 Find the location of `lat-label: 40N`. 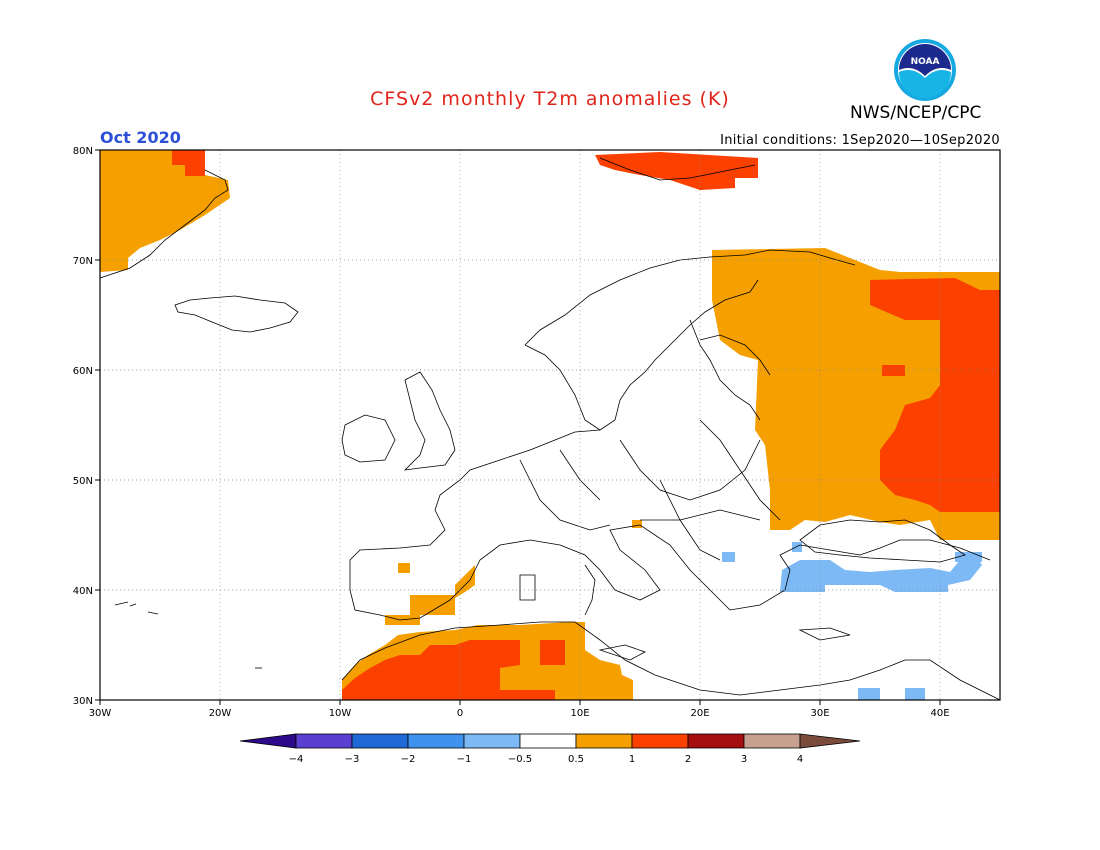

lat-label: 40N is located at coordinates (83, 591).